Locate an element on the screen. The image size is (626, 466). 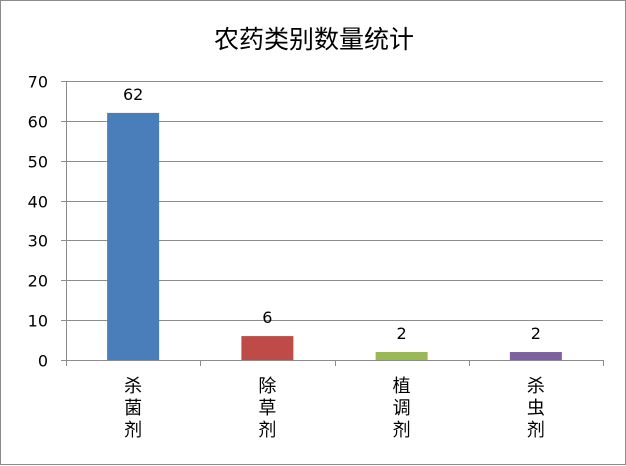
category-label: 杀虫剂 is located at coordinates (536, 408).